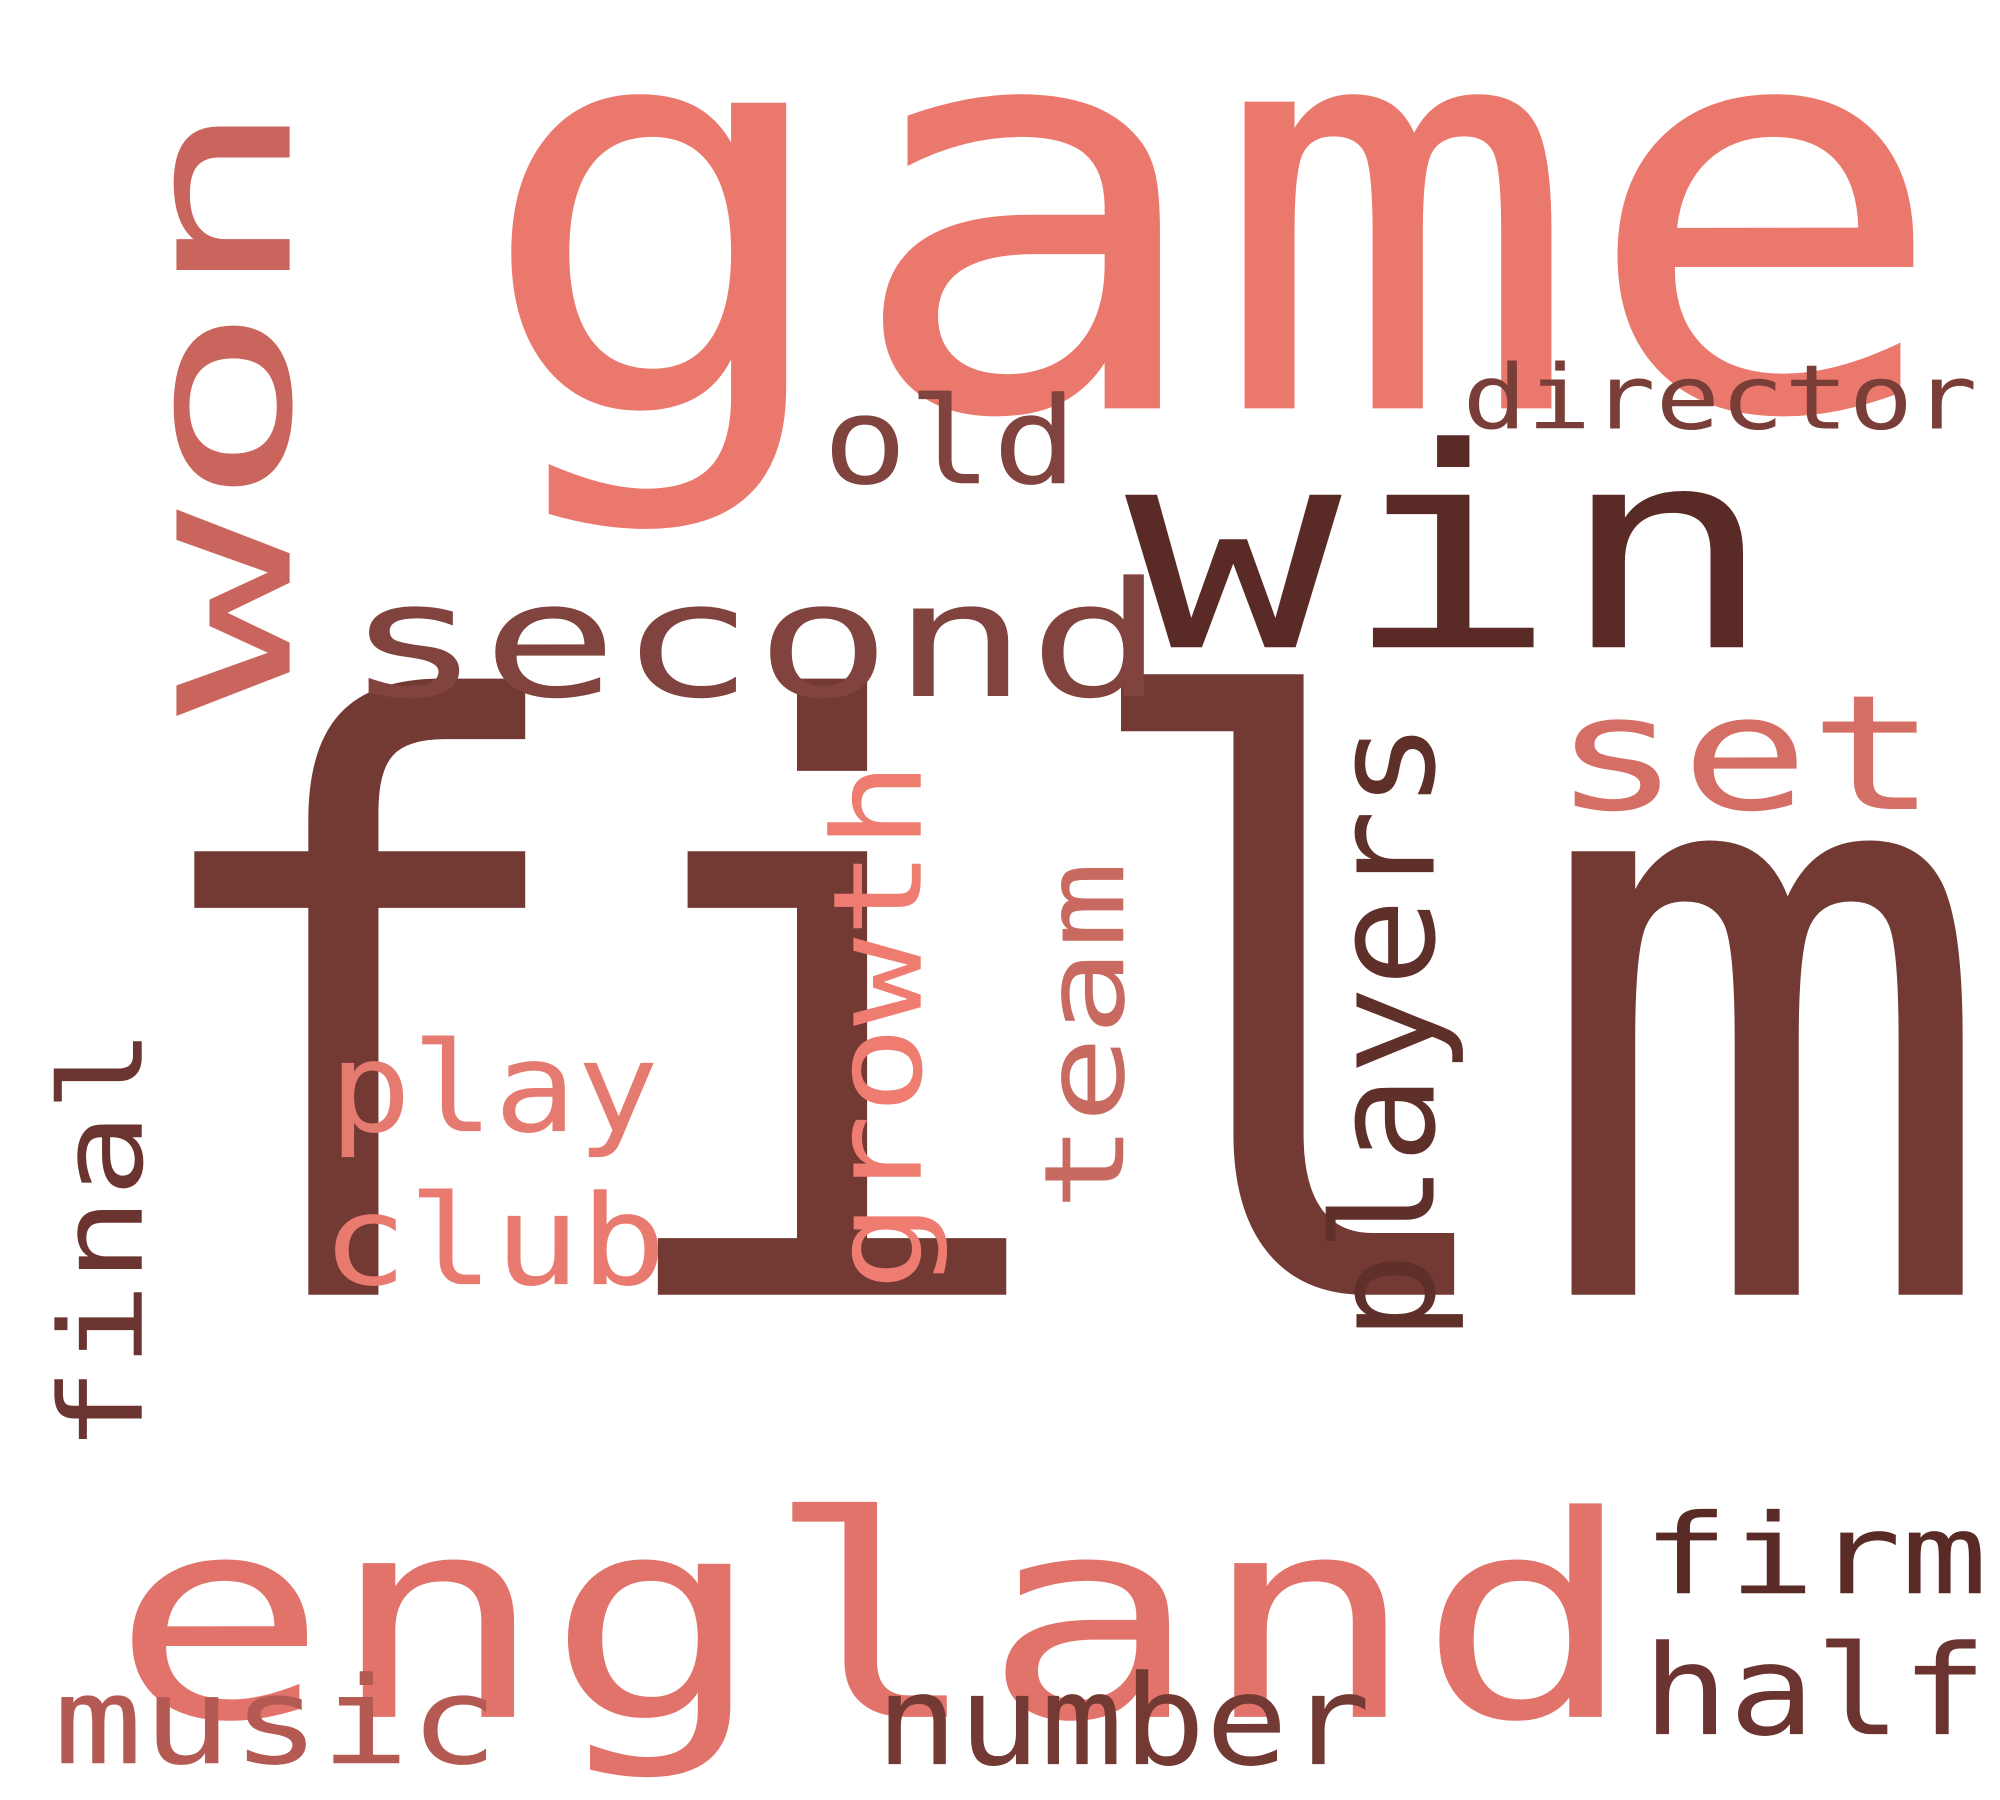  Describe the element at coordinates (1720, 397) in the screenshot. I see `word-director: director` at that location.